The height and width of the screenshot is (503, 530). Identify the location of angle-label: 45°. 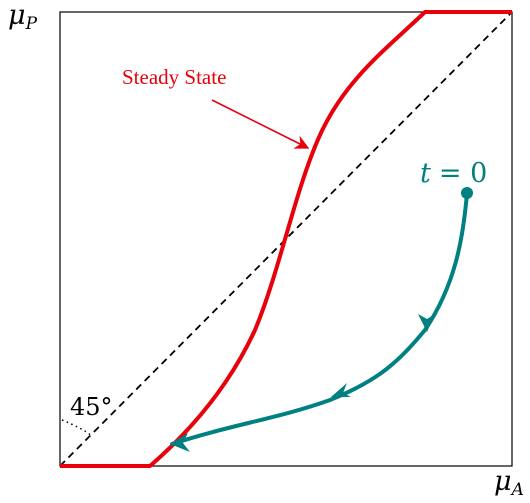
(91, 407).